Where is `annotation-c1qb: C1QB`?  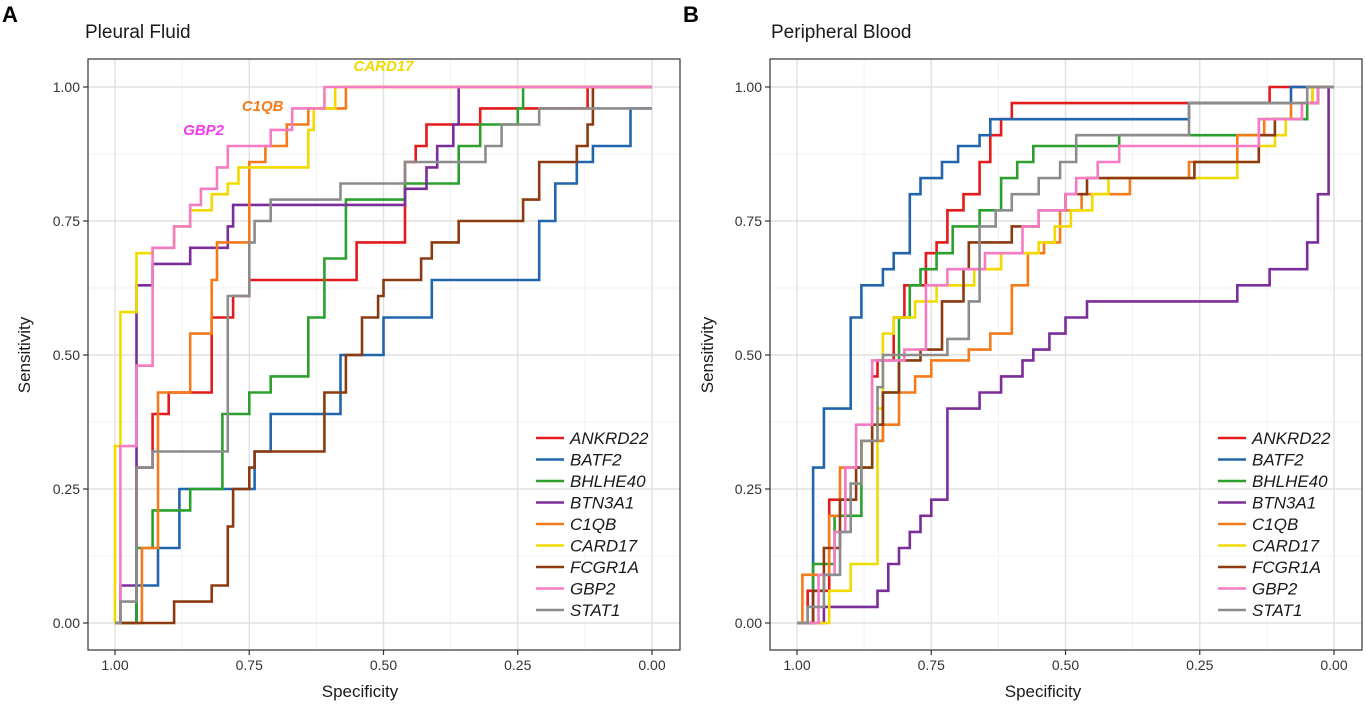
annotation-c1qb: C1QB is located at coordinates (263, 106).